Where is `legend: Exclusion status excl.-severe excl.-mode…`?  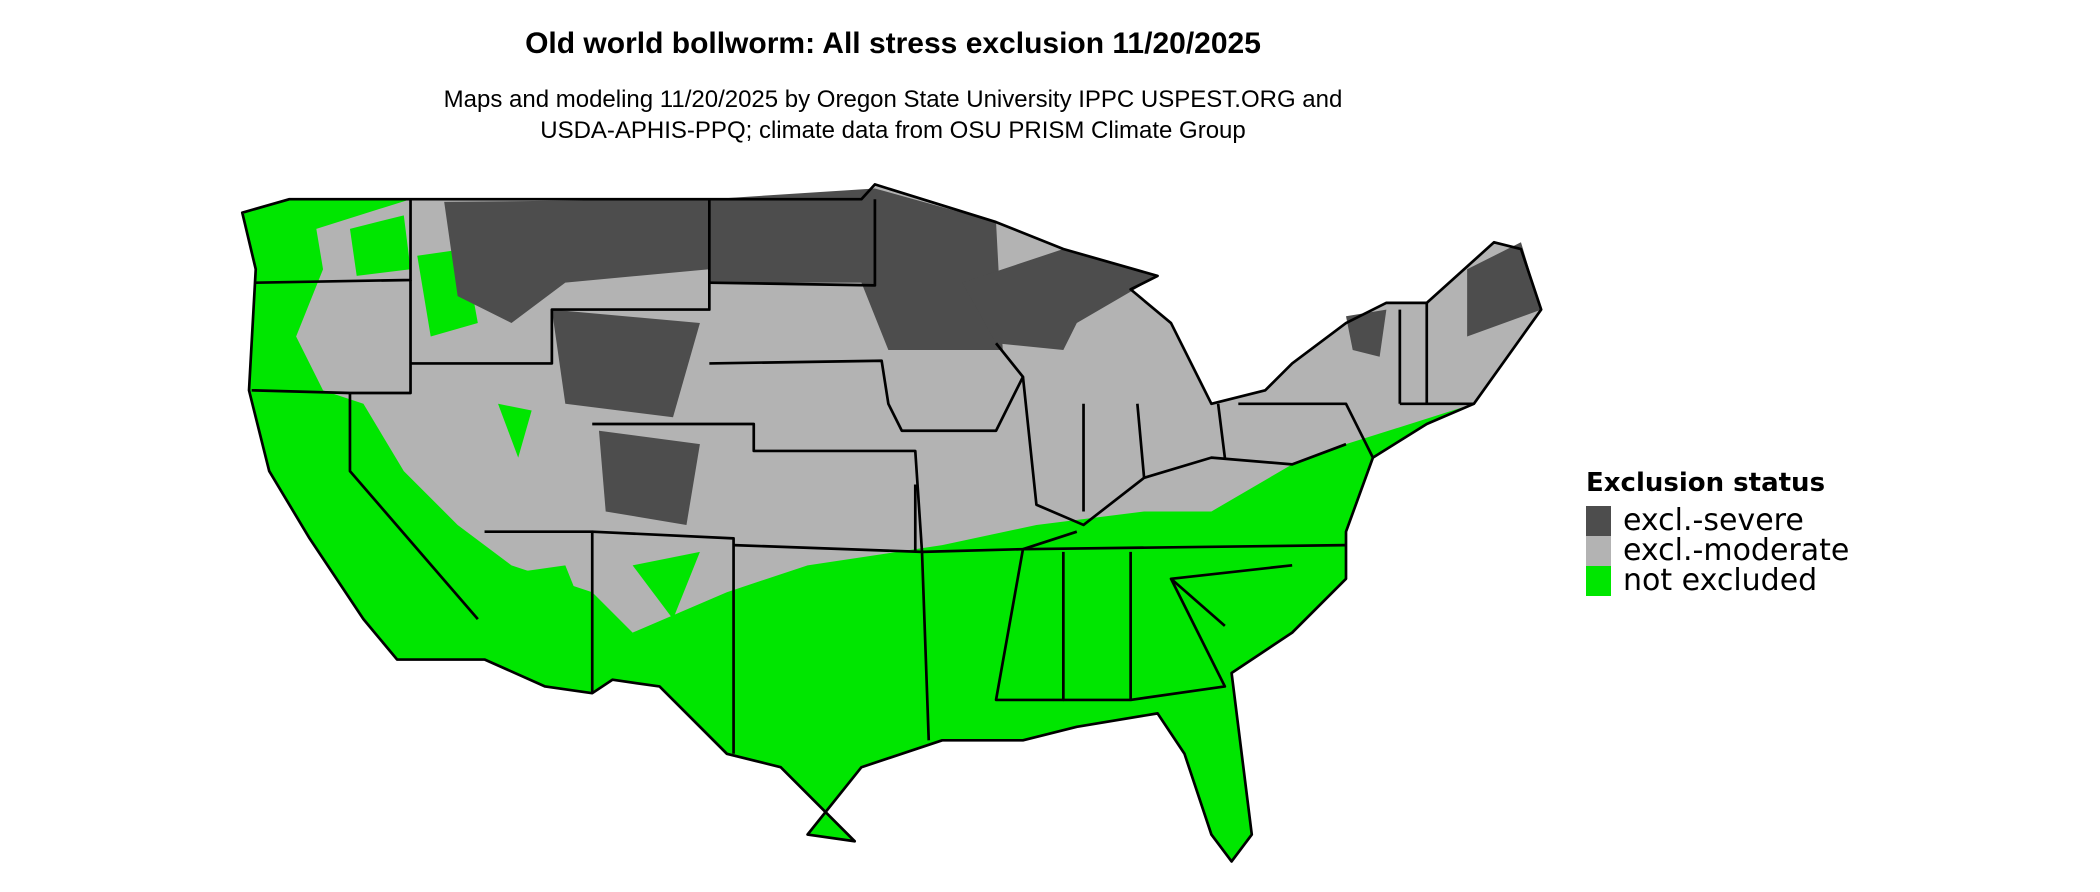
legend: Exclusion status excl.-severe excl.-mode… is located at coordinates (1717, 532).